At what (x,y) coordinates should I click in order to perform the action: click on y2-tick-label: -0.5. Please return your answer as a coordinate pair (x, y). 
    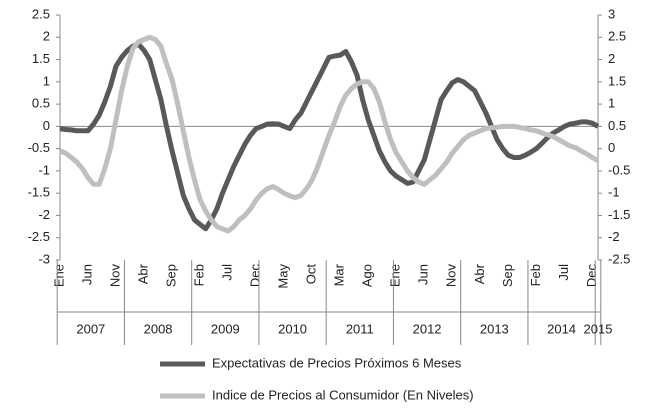
    Looking at the image, I should click on (619, 169).